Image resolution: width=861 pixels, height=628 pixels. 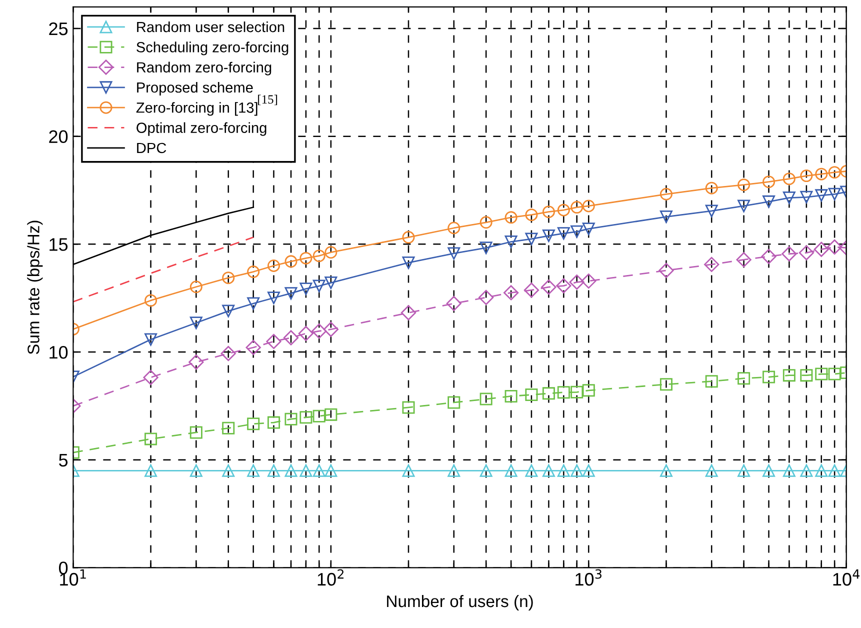 I want to click on legend-label: Random user selection, so click(x=210, y=26).